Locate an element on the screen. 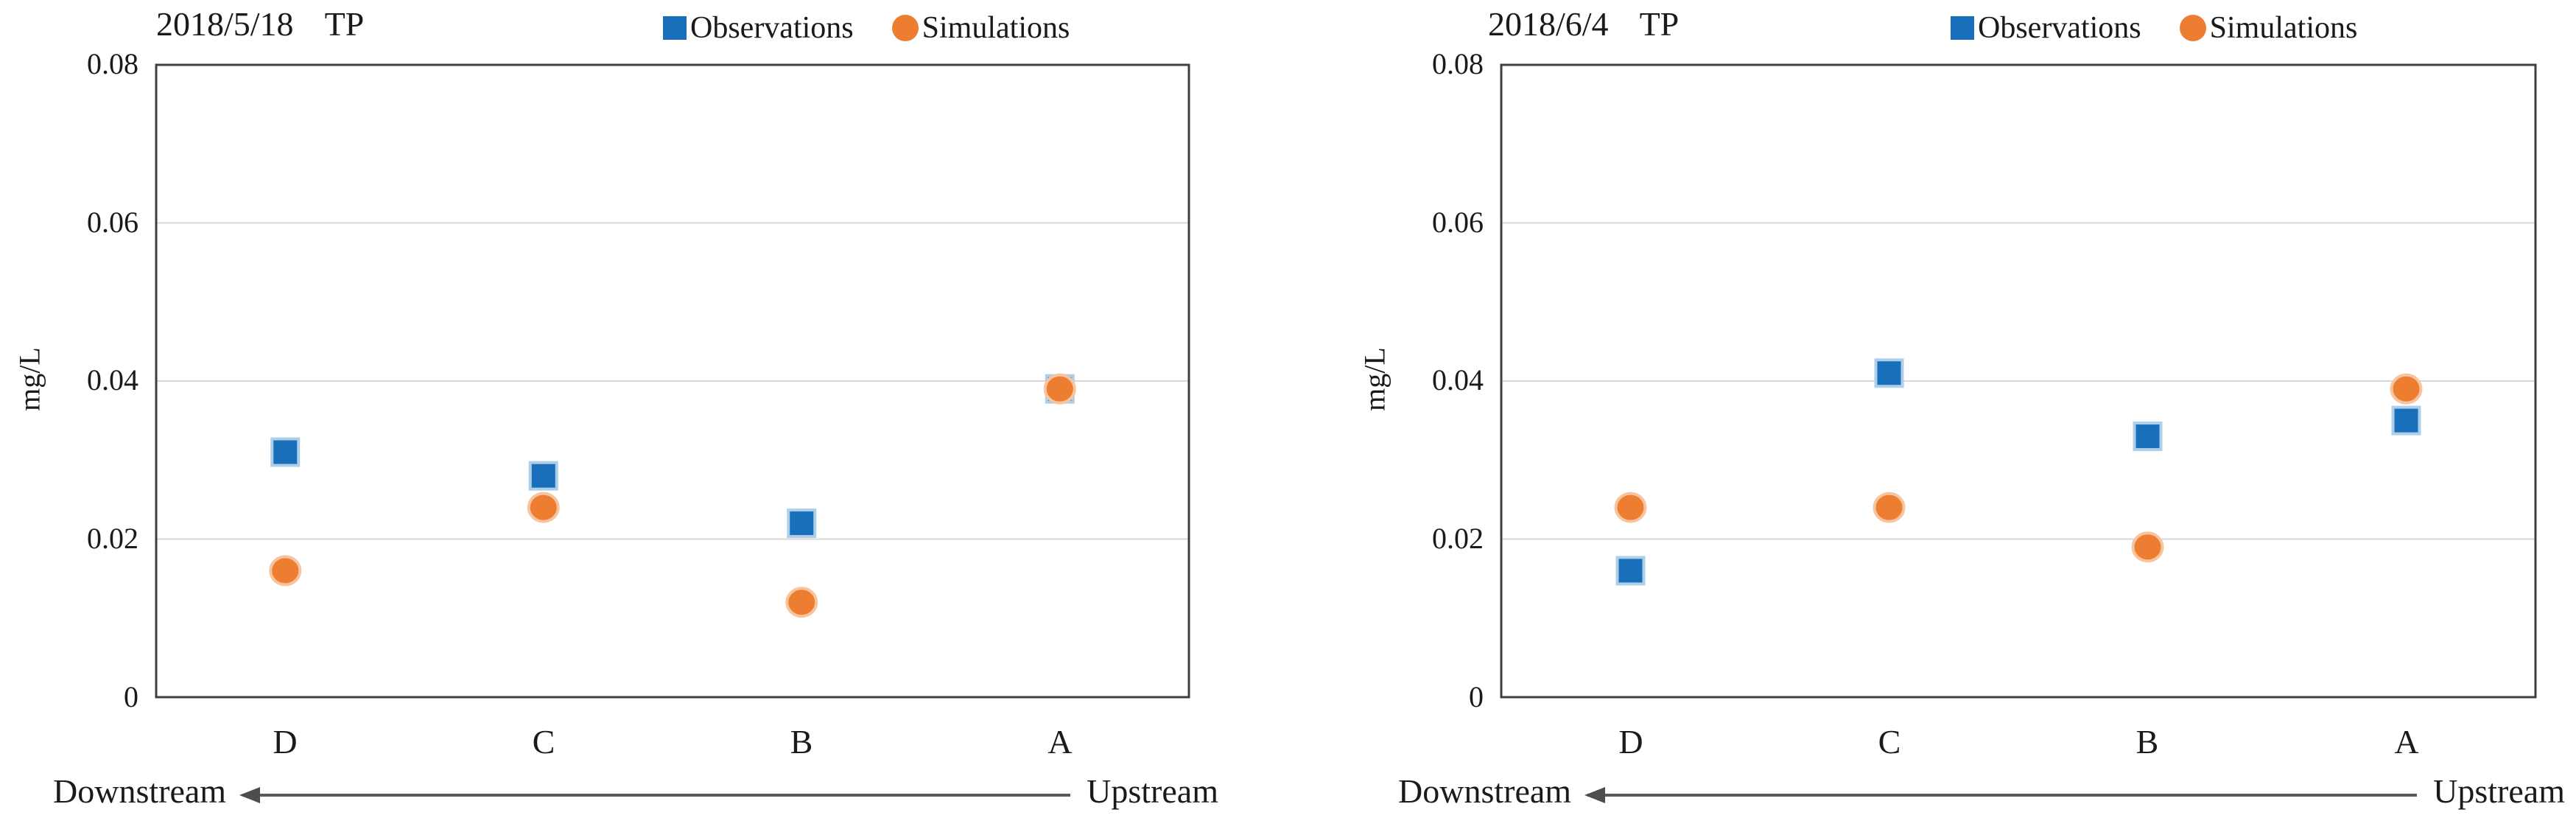  chart-title: 2018/5/18 TP is located at coordinates (260, 23).